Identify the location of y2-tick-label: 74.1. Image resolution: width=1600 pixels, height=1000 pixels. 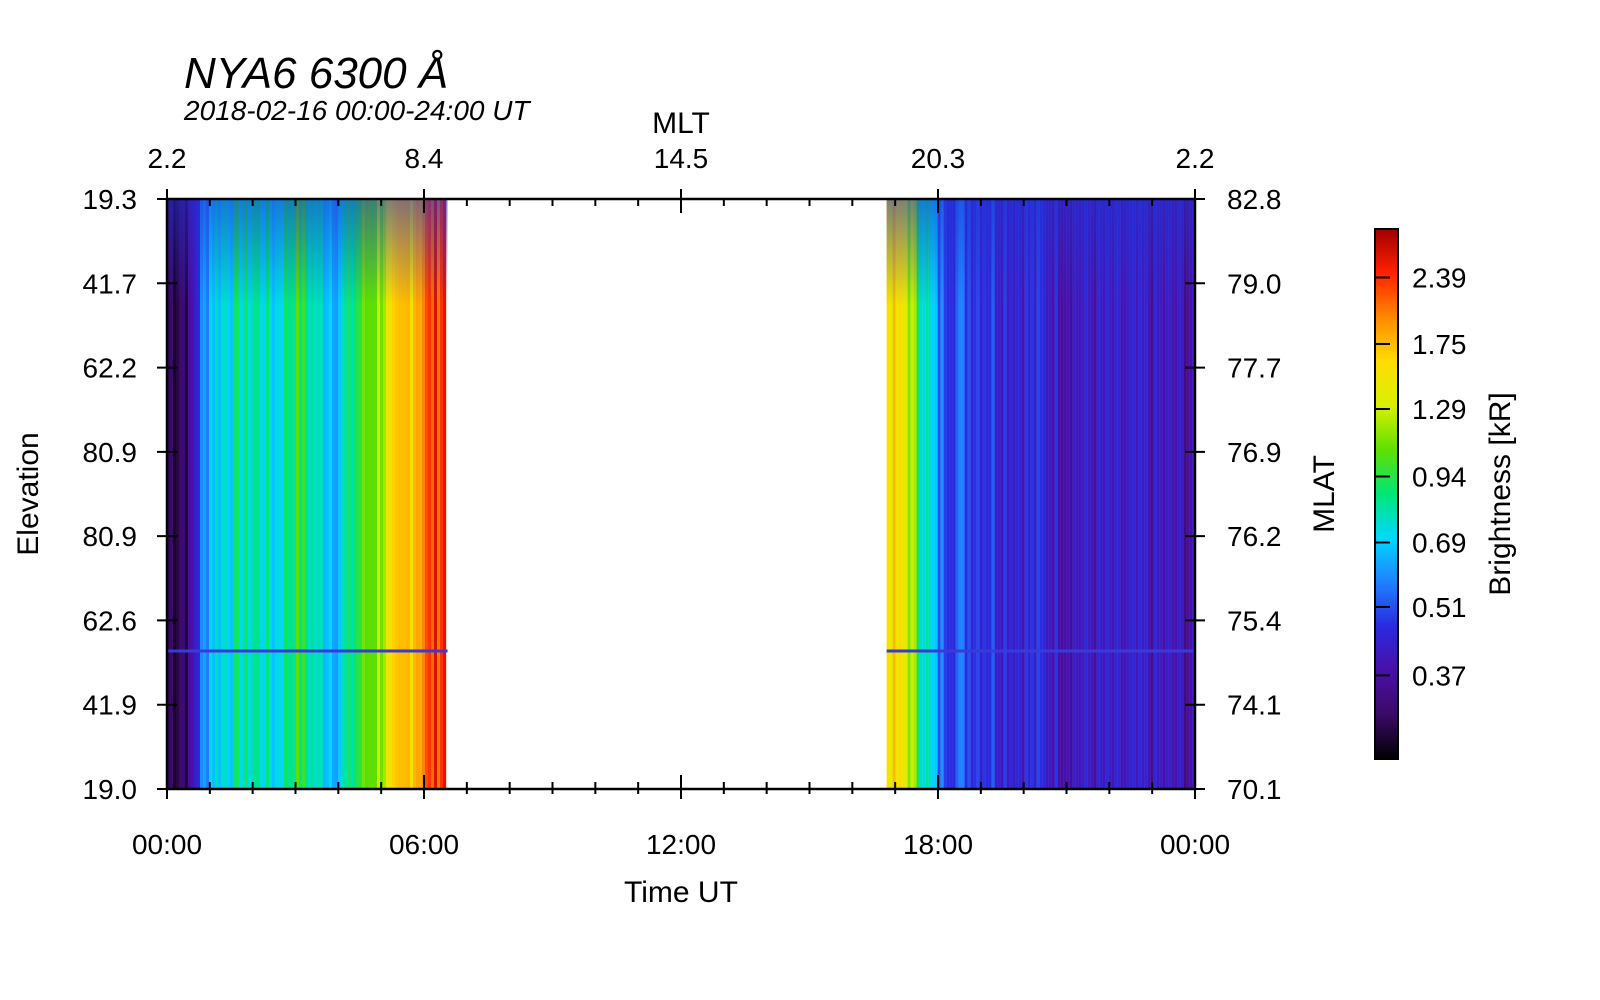
(1254, 705).